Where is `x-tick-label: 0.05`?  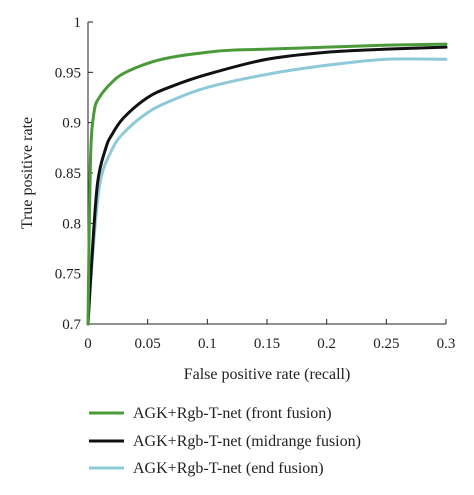
x-tick-label: 0.05 is located at coordinates (148, 344).